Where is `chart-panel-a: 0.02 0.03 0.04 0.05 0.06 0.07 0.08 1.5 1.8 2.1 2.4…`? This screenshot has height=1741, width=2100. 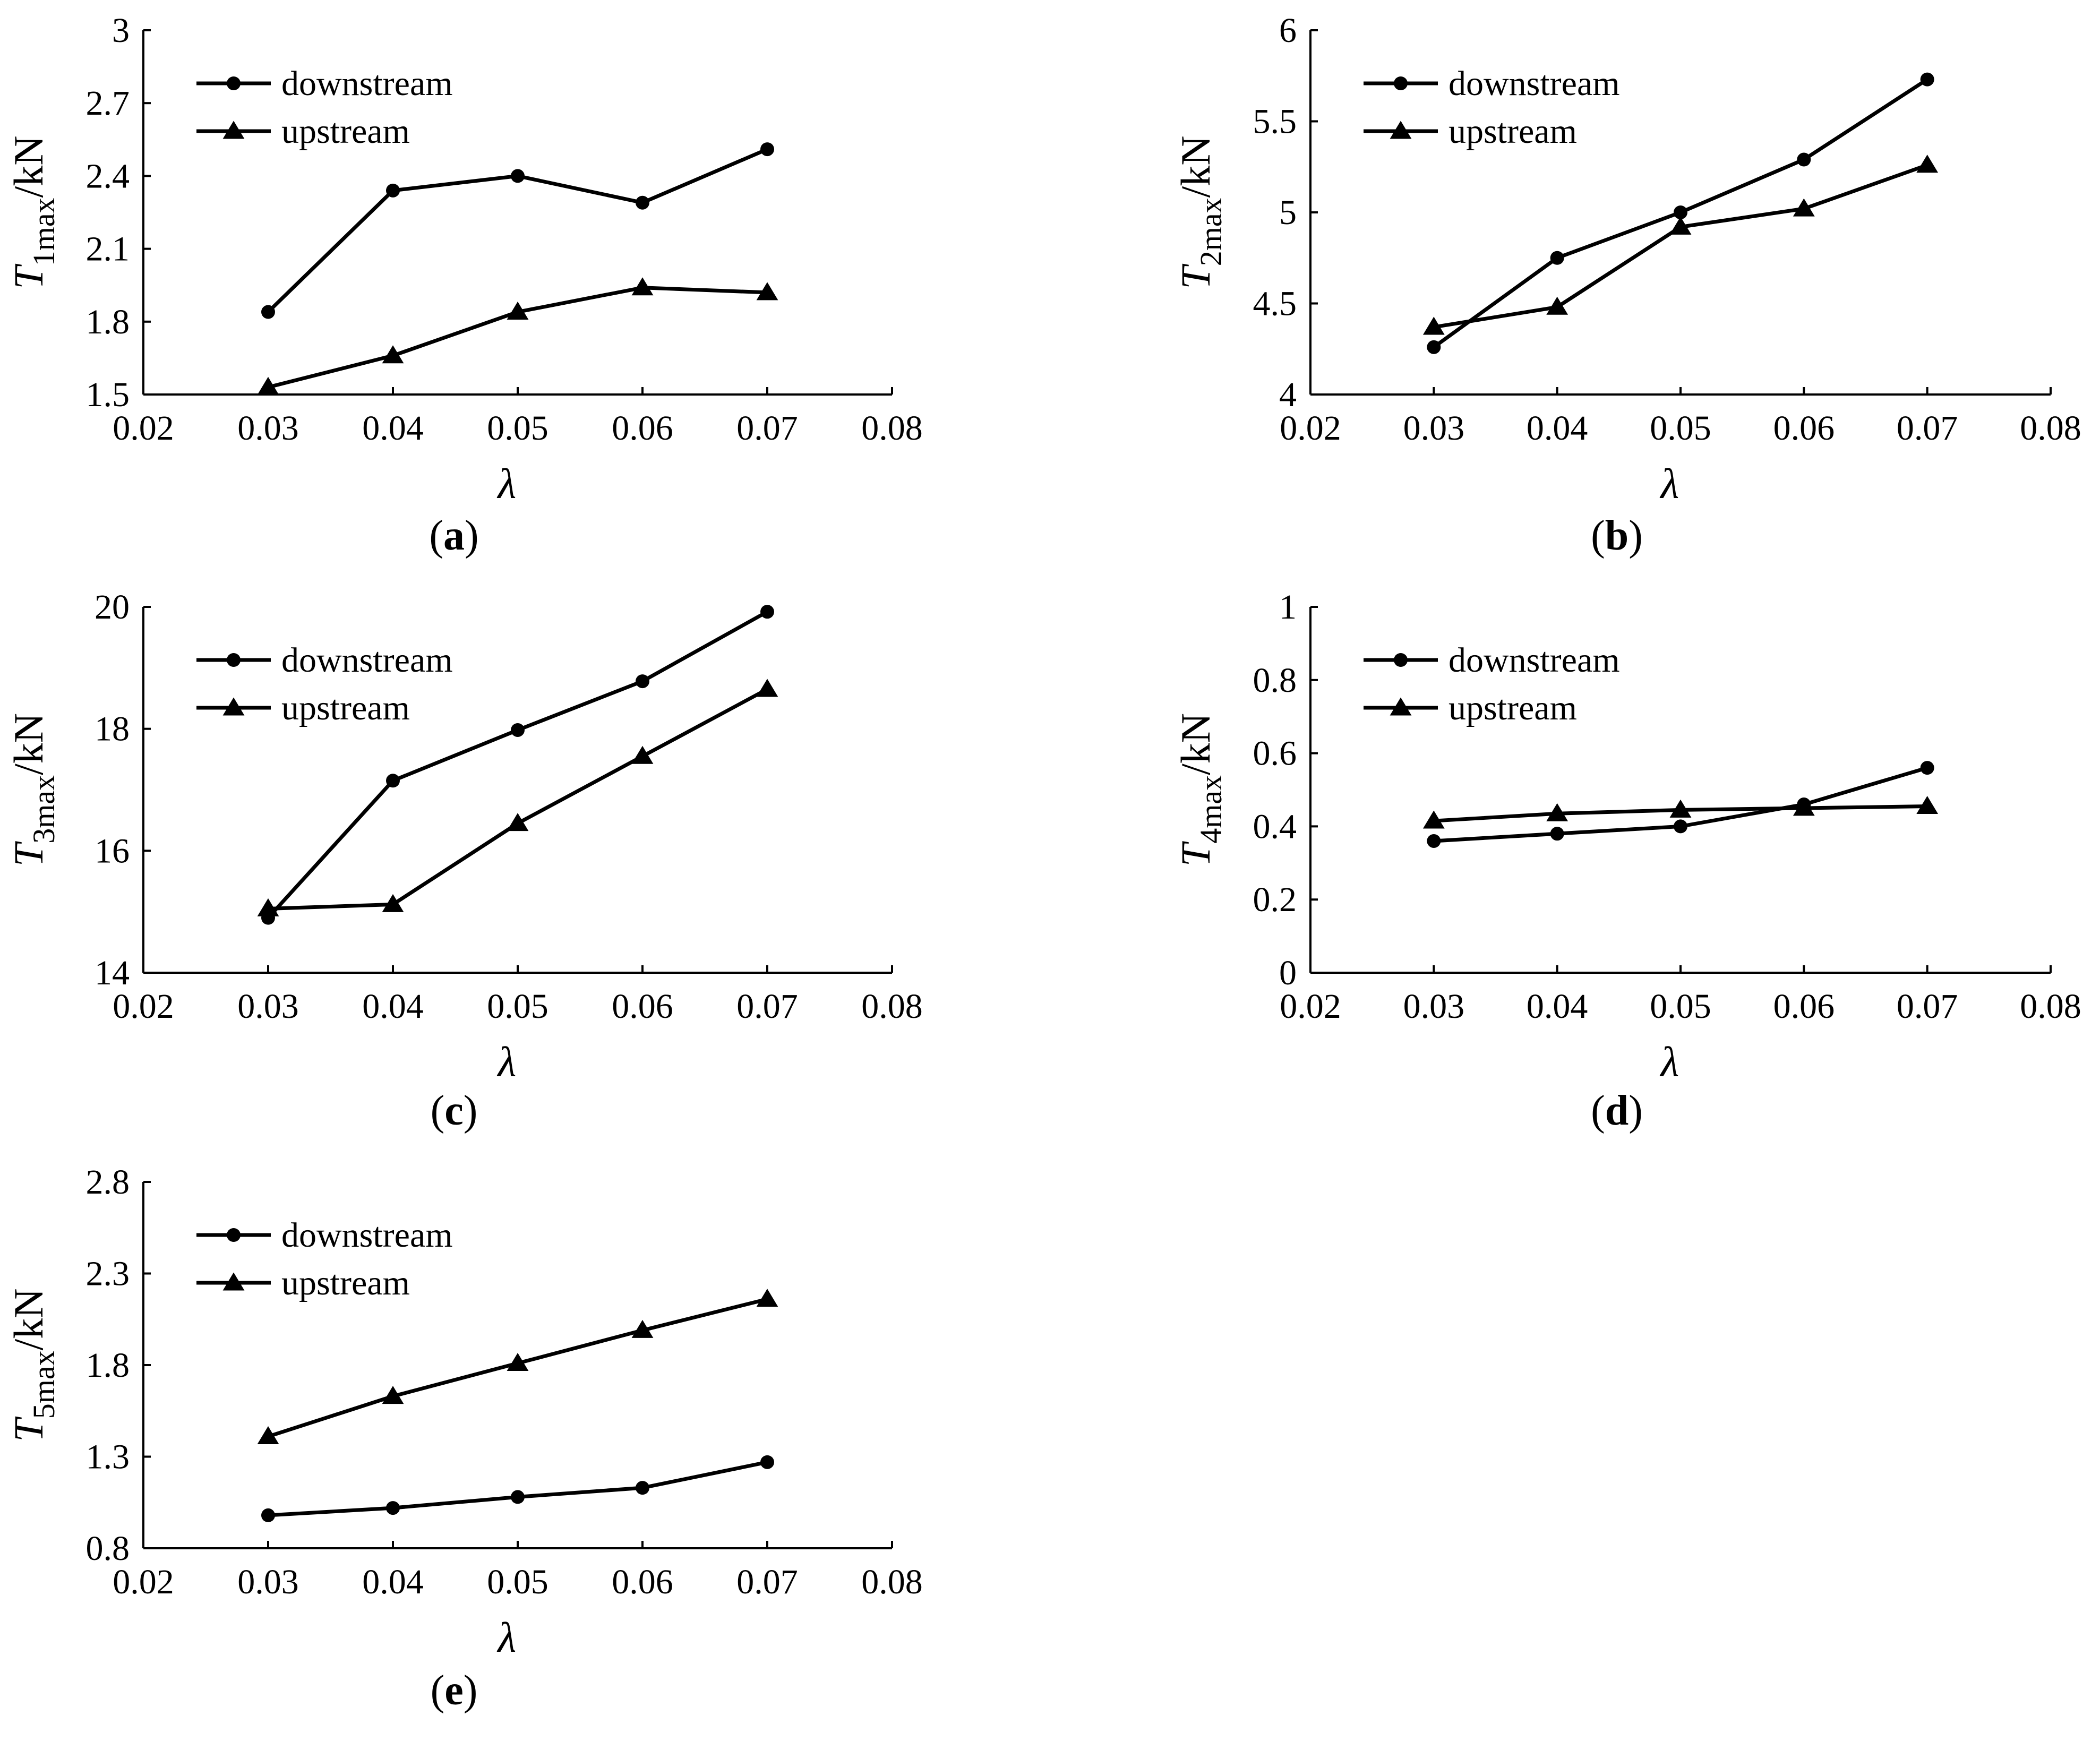
chart-panel-a: 0.02 0.03 0.04 0.05 0.06 0.07 0.08 1.5 1.8 2.1 2.4… is located at coordinates (464, 285).